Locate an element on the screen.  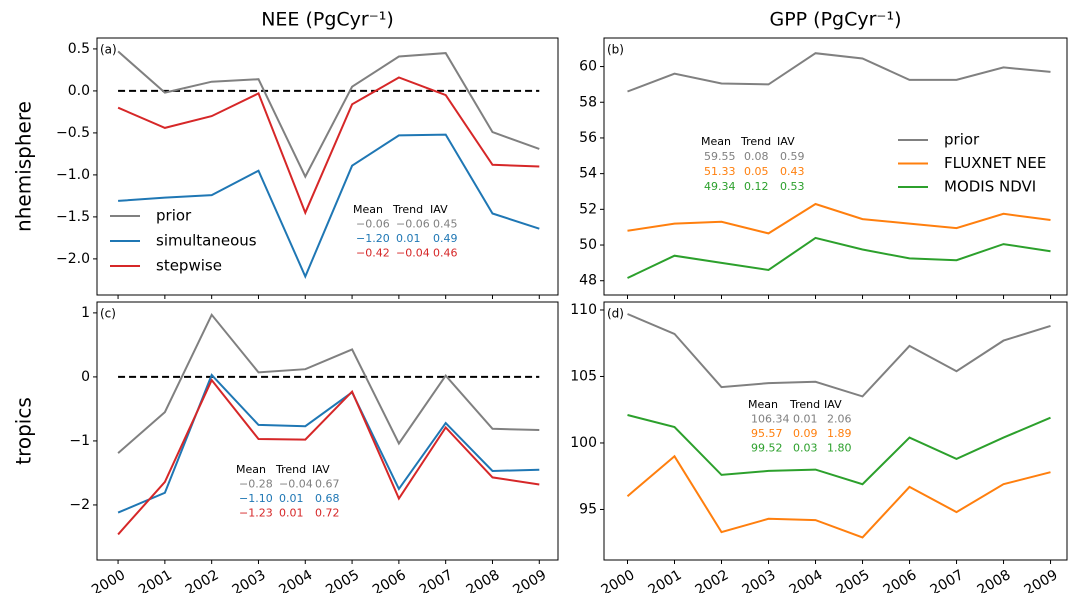
x-tick-label: 2009 is located at coordinates (529, 580).